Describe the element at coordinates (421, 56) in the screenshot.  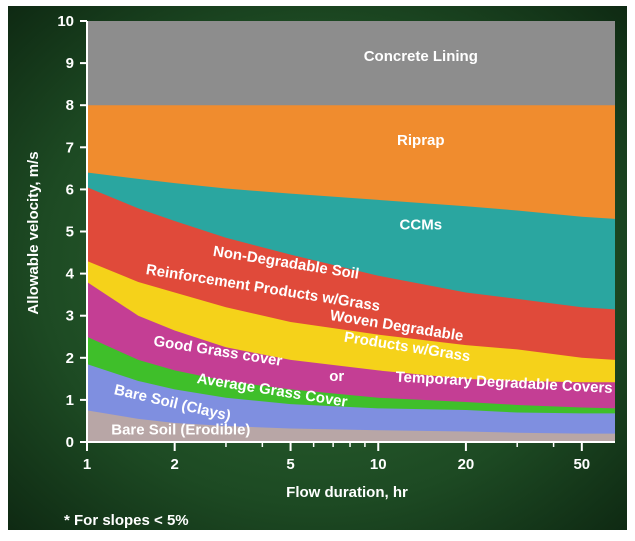
I see `band-label-concrete-lining: Concrete Lining` at that location.